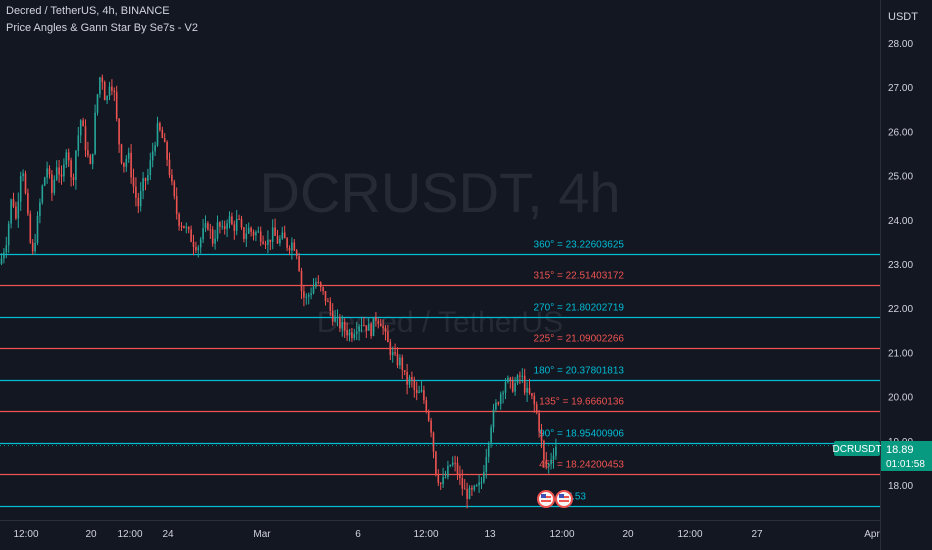 The height and width of the screenshot is (550, 932). I want to click on time-tick-label: 12:00, so click(25, 534).